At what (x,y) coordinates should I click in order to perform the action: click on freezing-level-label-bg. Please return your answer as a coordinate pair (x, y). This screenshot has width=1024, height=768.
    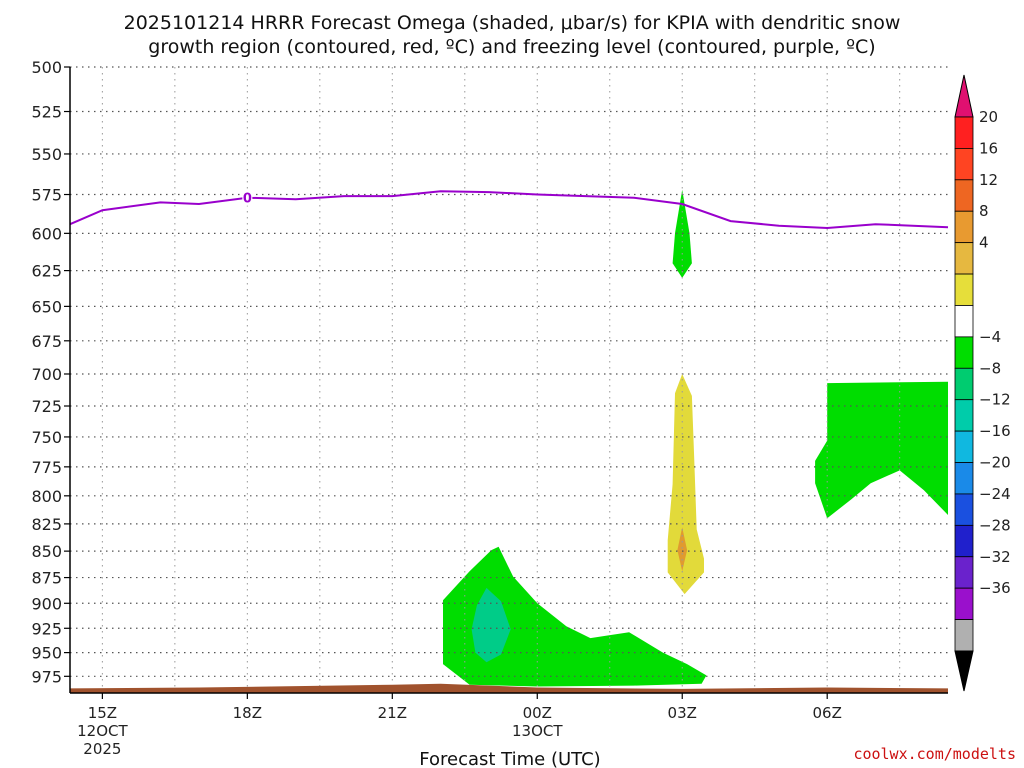
    Looking at the image, I should click on (247, 197).